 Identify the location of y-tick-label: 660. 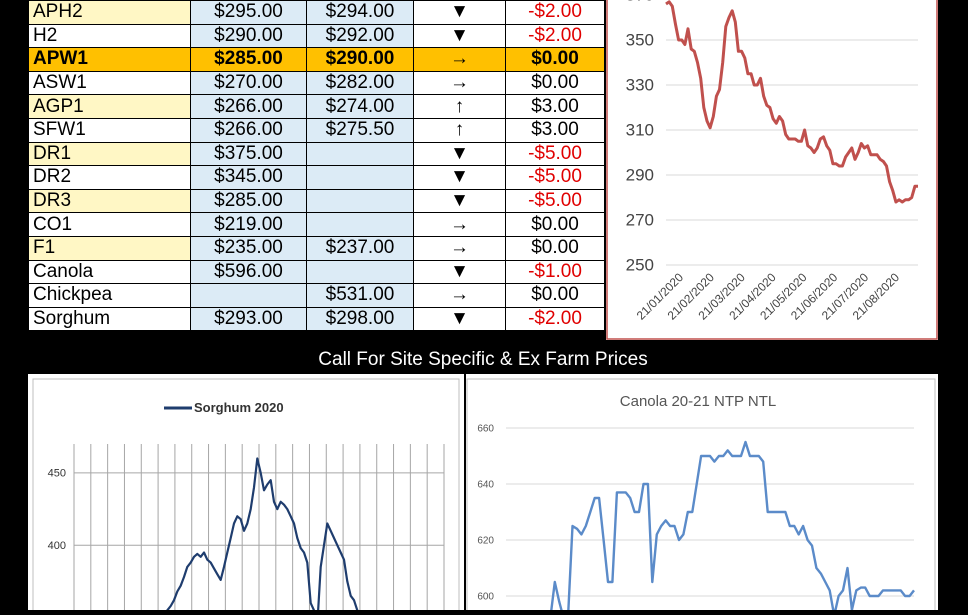
(485, 428).